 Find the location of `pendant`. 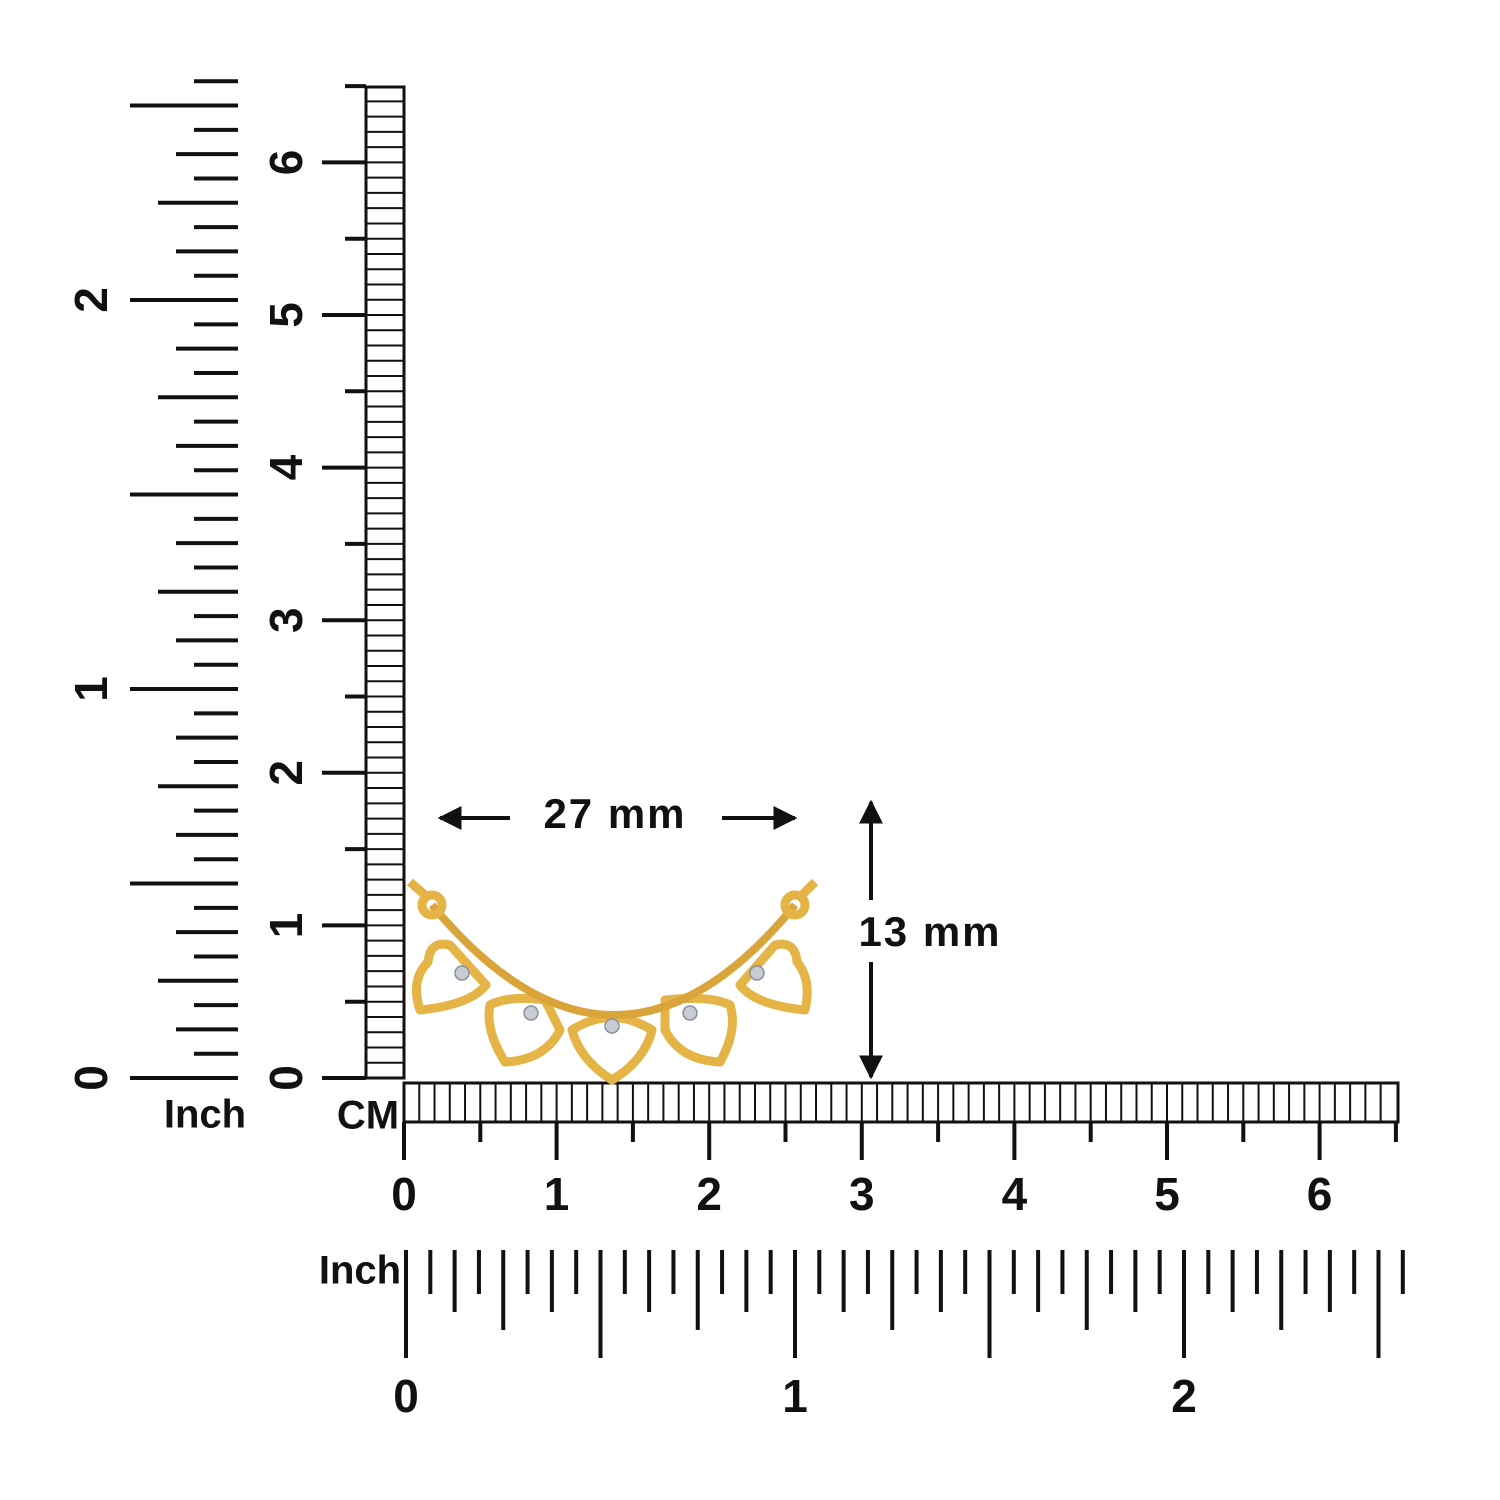

pendant is located at coordinates (613, 981).